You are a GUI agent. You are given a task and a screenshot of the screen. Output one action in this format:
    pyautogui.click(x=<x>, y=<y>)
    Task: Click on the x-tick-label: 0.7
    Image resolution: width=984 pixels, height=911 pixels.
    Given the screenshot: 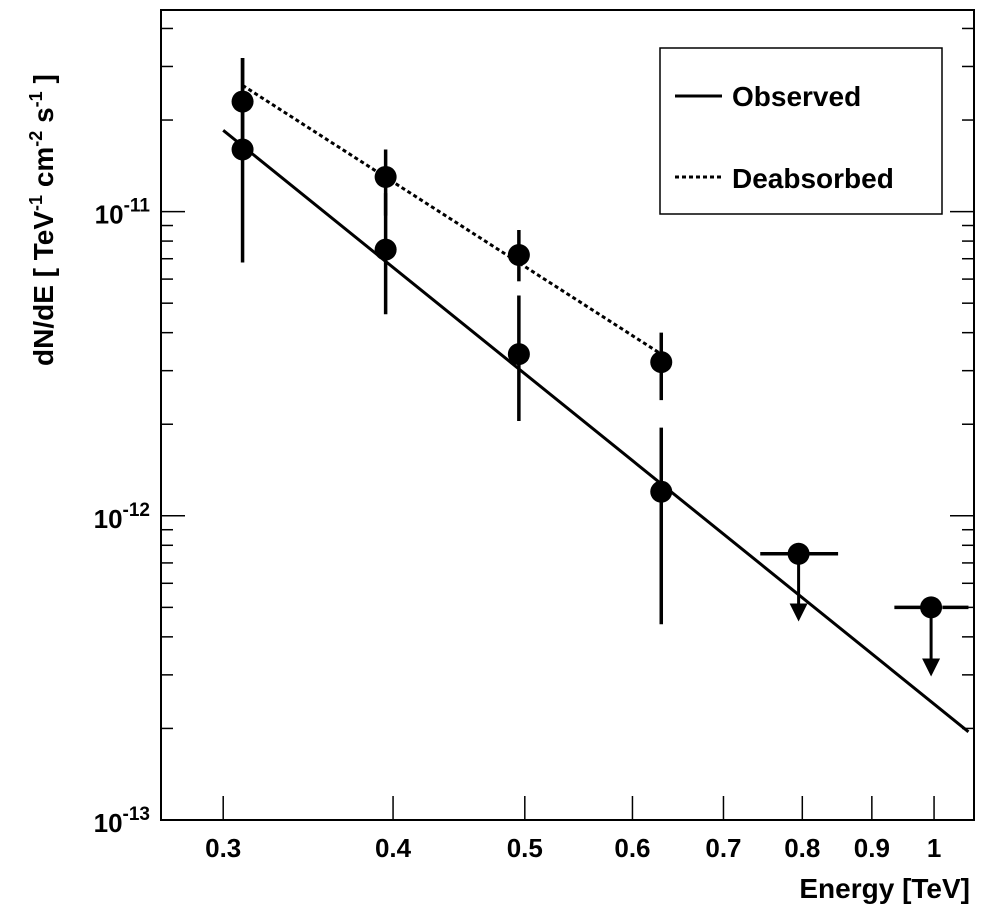 What is the action you would take?
    pyautogui.click(x=723, y=848)
    